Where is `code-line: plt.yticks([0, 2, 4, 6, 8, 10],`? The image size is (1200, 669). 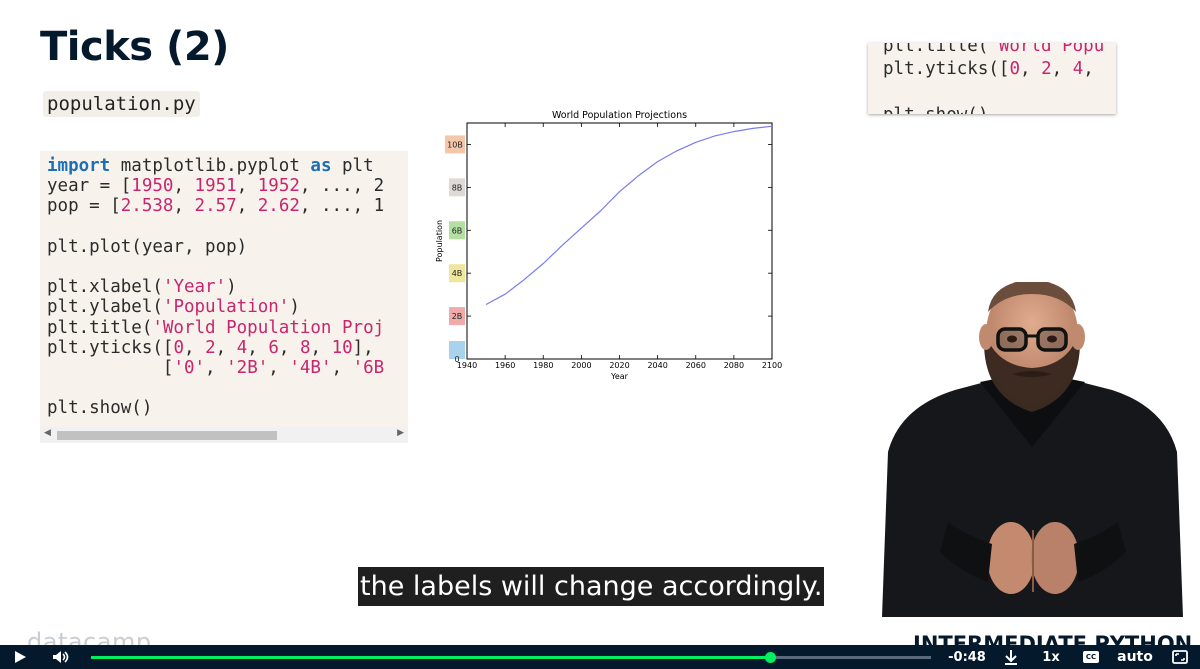
code-line: plt.yticks([0, 2, 4, 6, 8, 10], is located at coordinates (210, 348).